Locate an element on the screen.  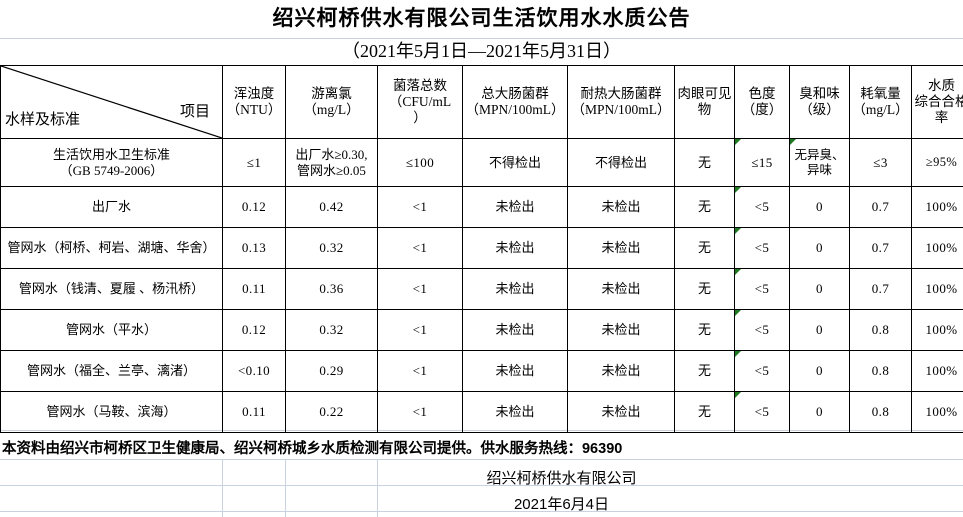
standard-value-oxygen-consumption: ≤3 is located at coordinates (880, 162).